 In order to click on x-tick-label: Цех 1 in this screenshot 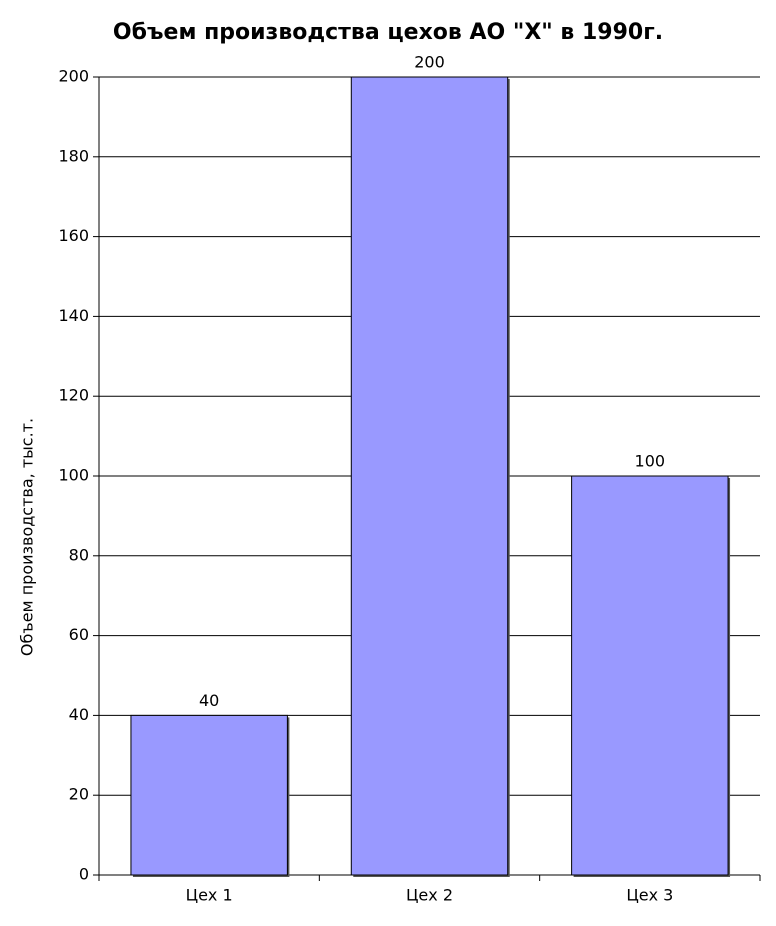, I will do `click(209, 895)`.